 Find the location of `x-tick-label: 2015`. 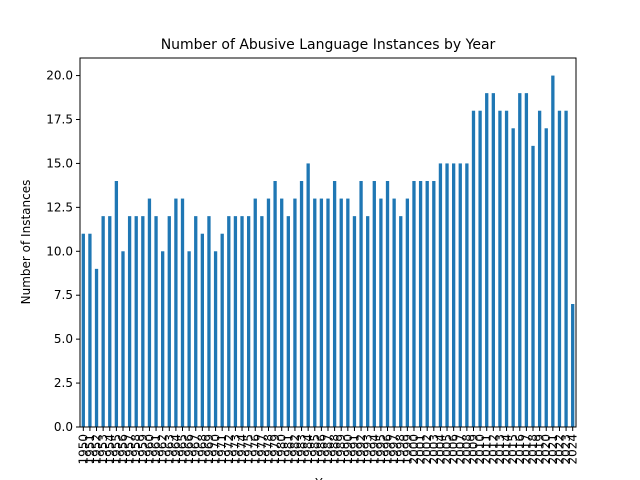

x-tick-label: 2015 is located at coordinates (513, 449).